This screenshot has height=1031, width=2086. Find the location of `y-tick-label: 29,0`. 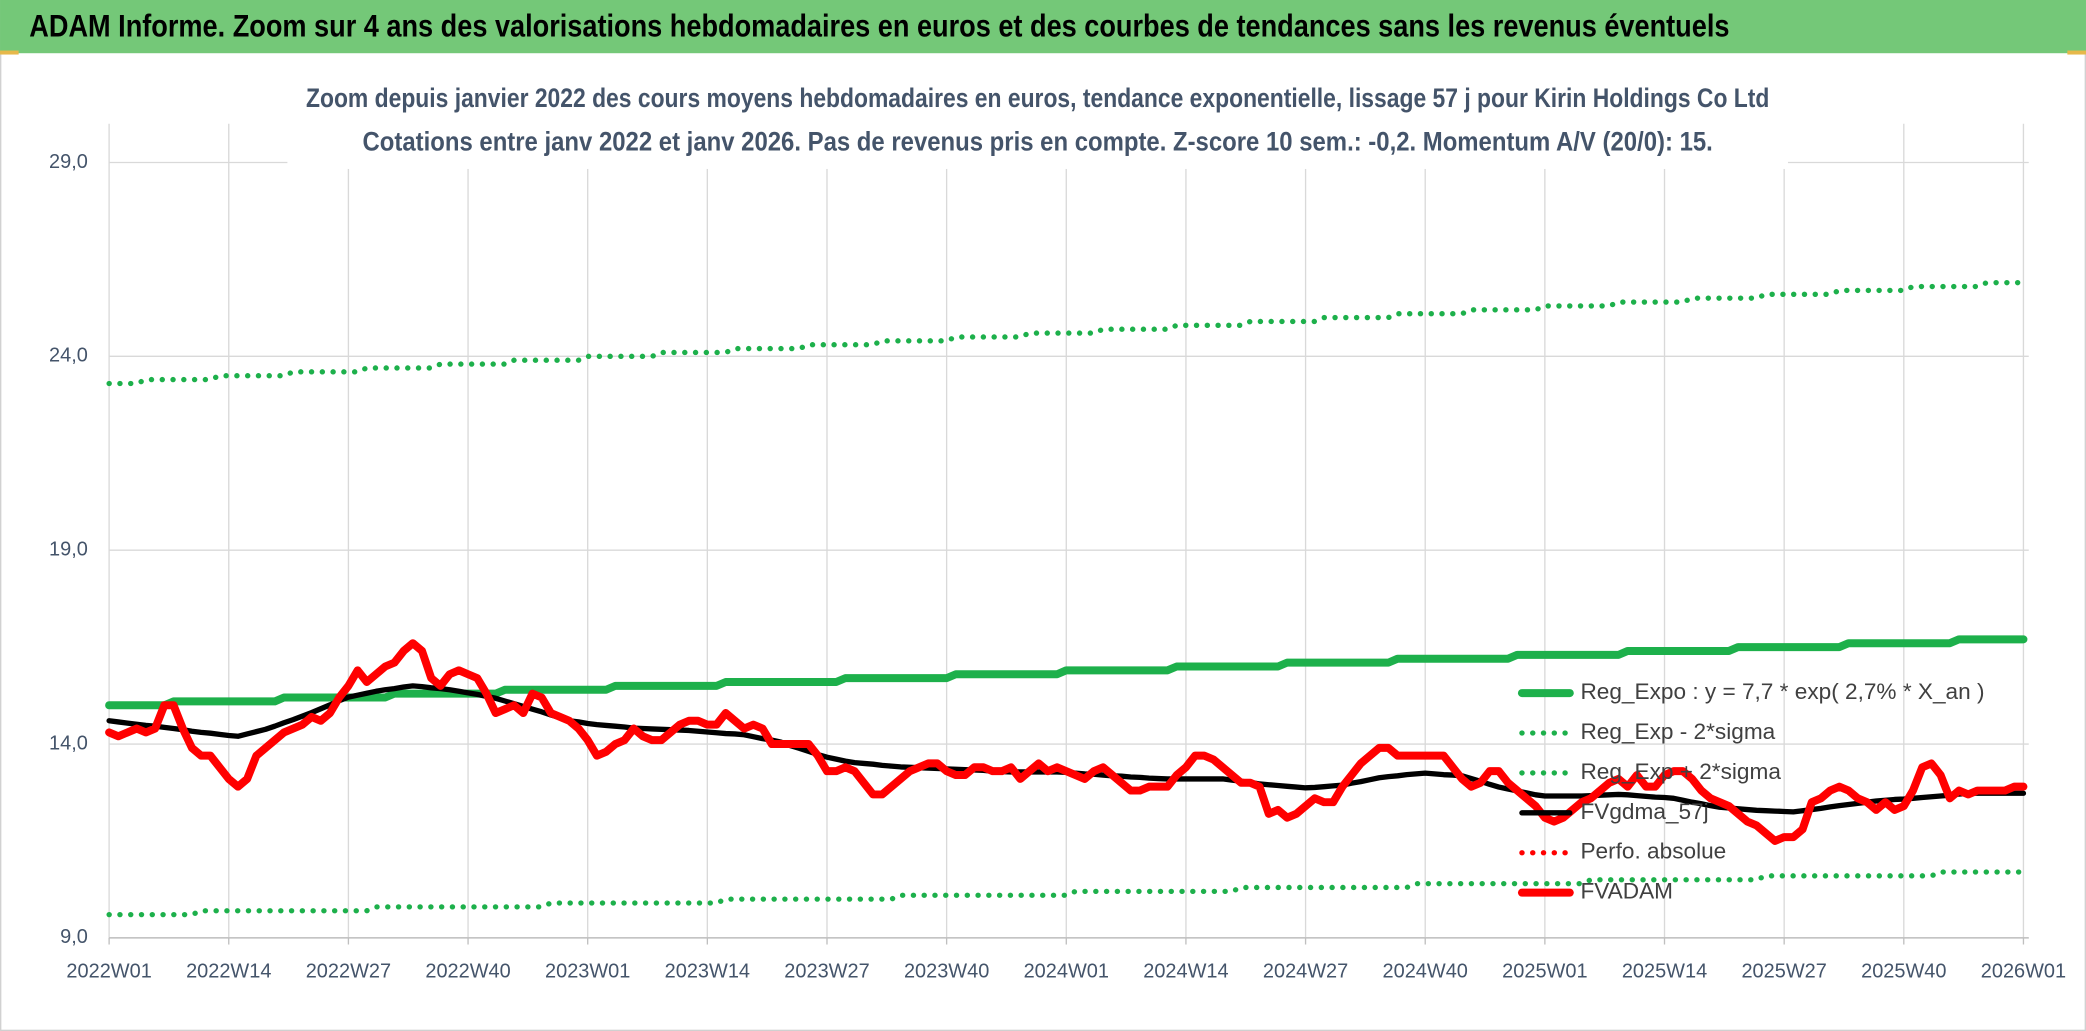

y-tick-label: 29,0 is located at coordinates (68, 162).